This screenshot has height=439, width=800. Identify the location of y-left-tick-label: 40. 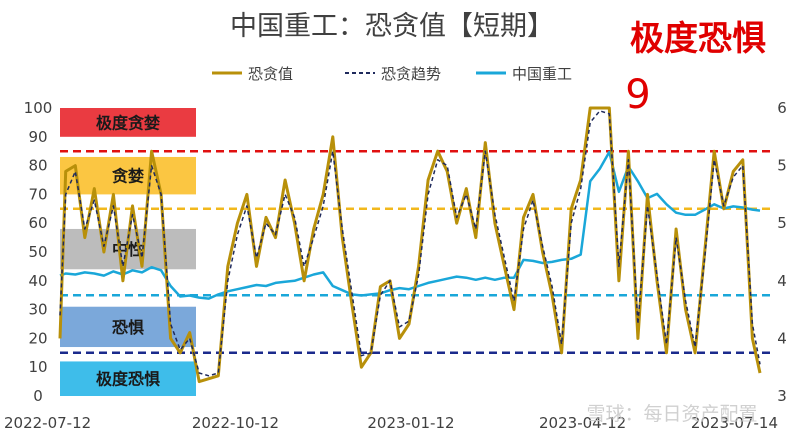
(37, 281).